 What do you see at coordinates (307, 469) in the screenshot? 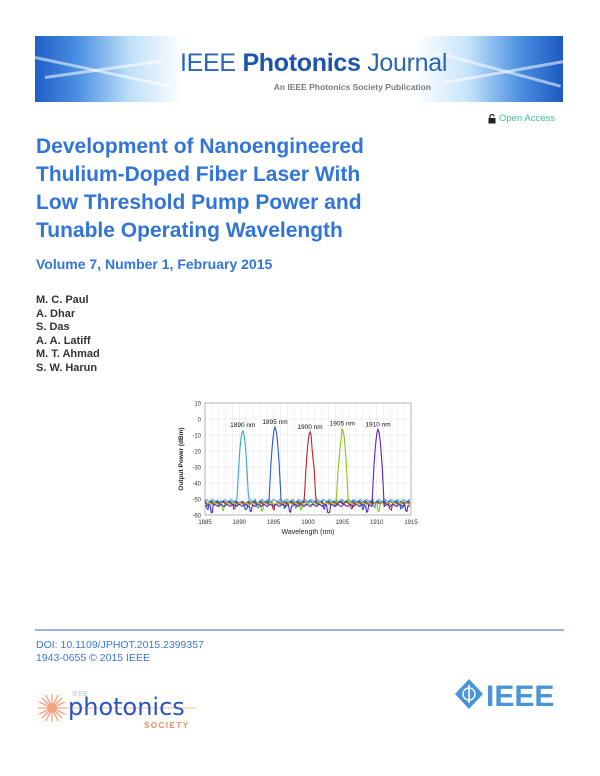
I see `chart-series` at bounding box center [307, 469].